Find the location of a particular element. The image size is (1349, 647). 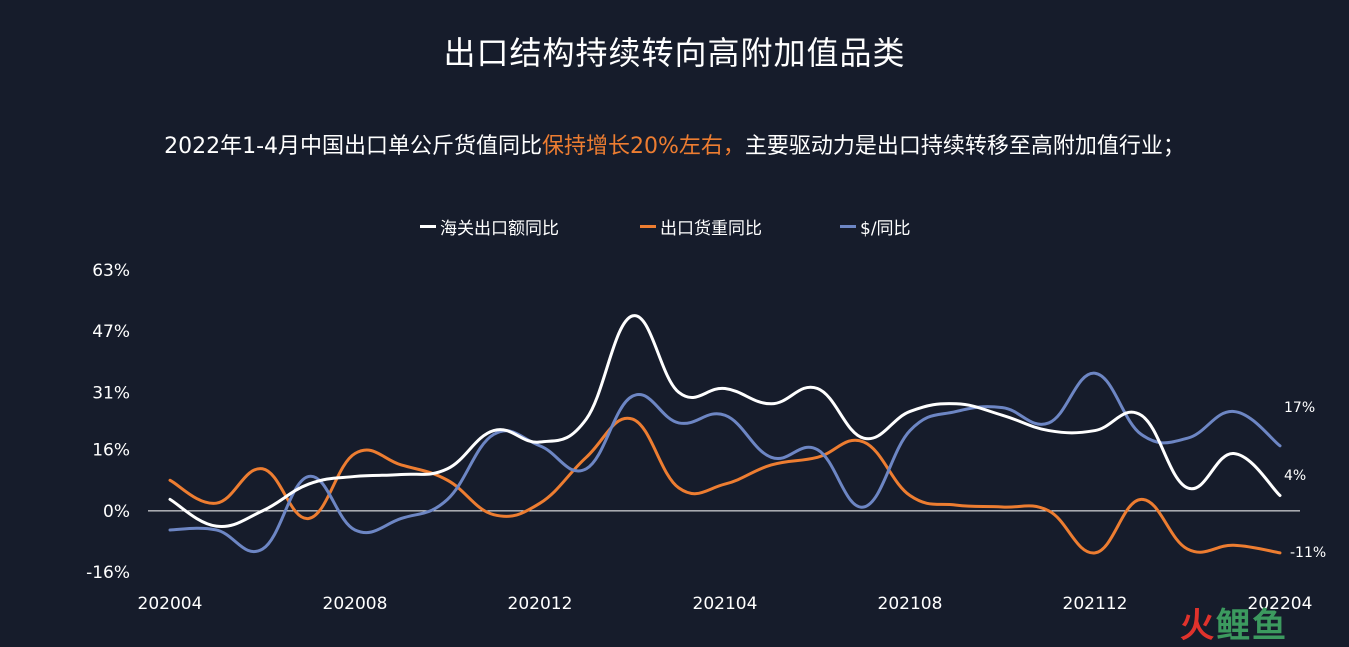

end-data-label: 17% is located at coordinates (1299, 408).